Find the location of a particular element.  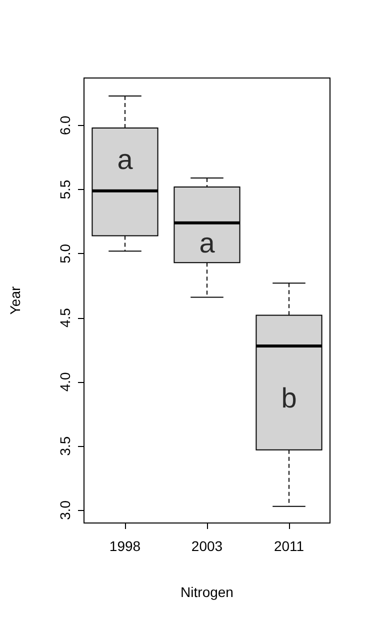

y-tick-label: 3.0 is located at coordinates (65, 510).